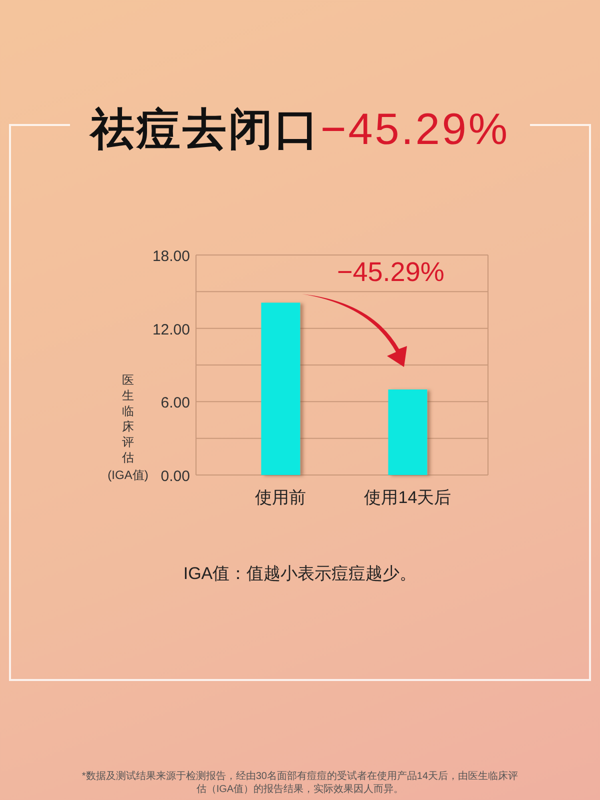 The image size is (600, 800). What do you see at coordinates (280, 497) in the screenshot?
I see `x-tick-label: 使用前` at bounding box center [280, 497].